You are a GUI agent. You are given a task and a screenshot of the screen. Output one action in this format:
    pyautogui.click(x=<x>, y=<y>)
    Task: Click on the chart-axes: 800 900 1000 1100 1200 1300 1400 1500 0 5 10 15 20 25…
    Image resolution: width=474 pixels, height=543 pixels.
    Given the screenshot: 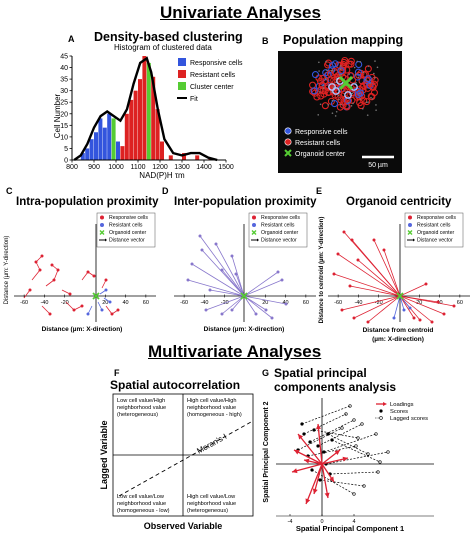 What is the action you would take?
    pyautogui.click(x=147, y=113)
    